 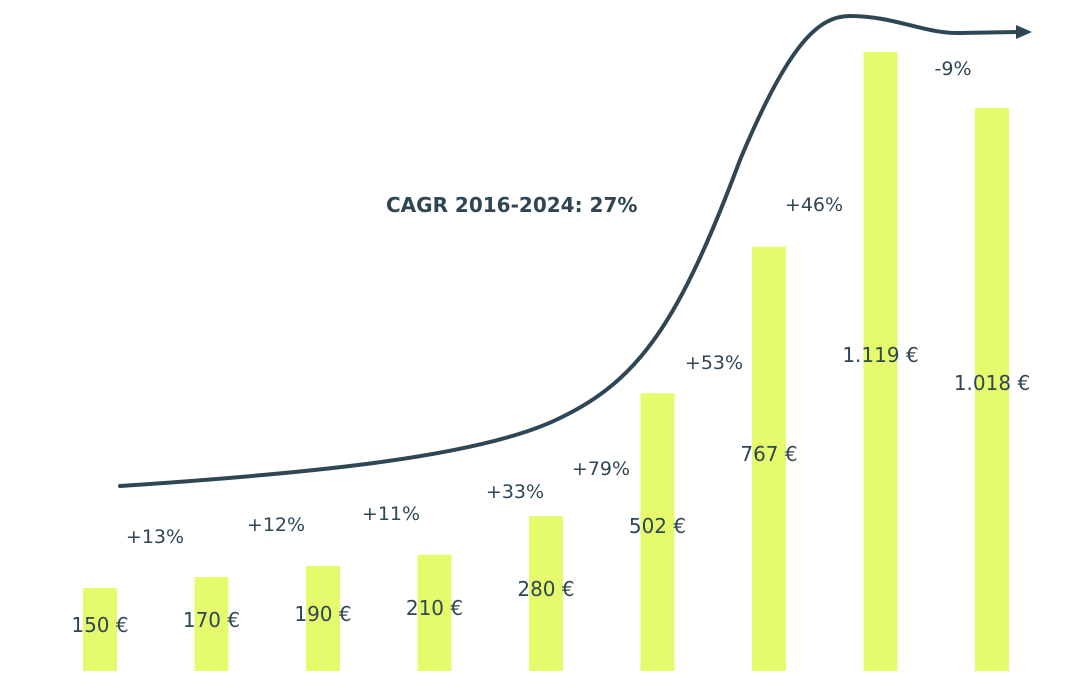 What do you see at coordinates (99, 625) in the screenshot?
I see `bar-value-label-1: 150 €` at bounding box center [99, 625].